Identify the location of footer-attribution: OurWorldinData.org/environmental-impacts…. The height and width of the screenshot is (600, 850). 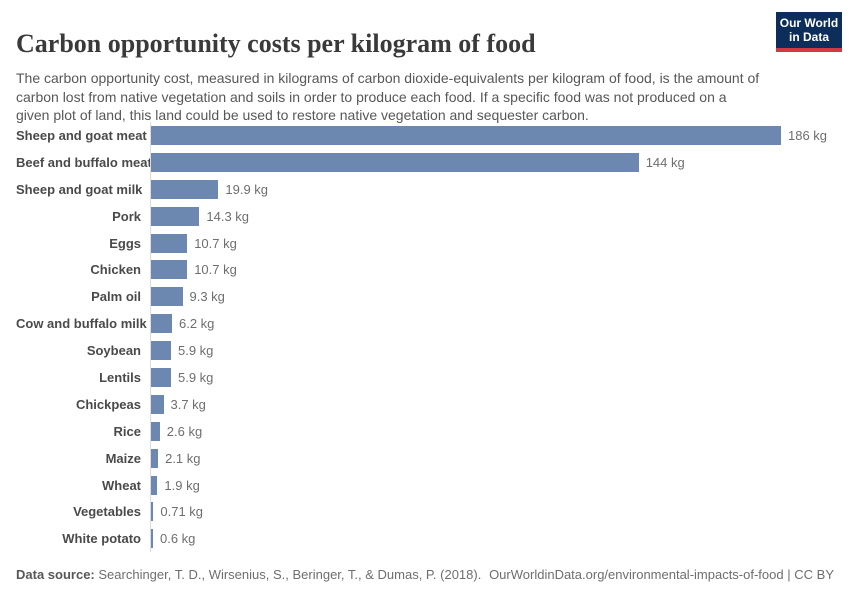
(661, 574).